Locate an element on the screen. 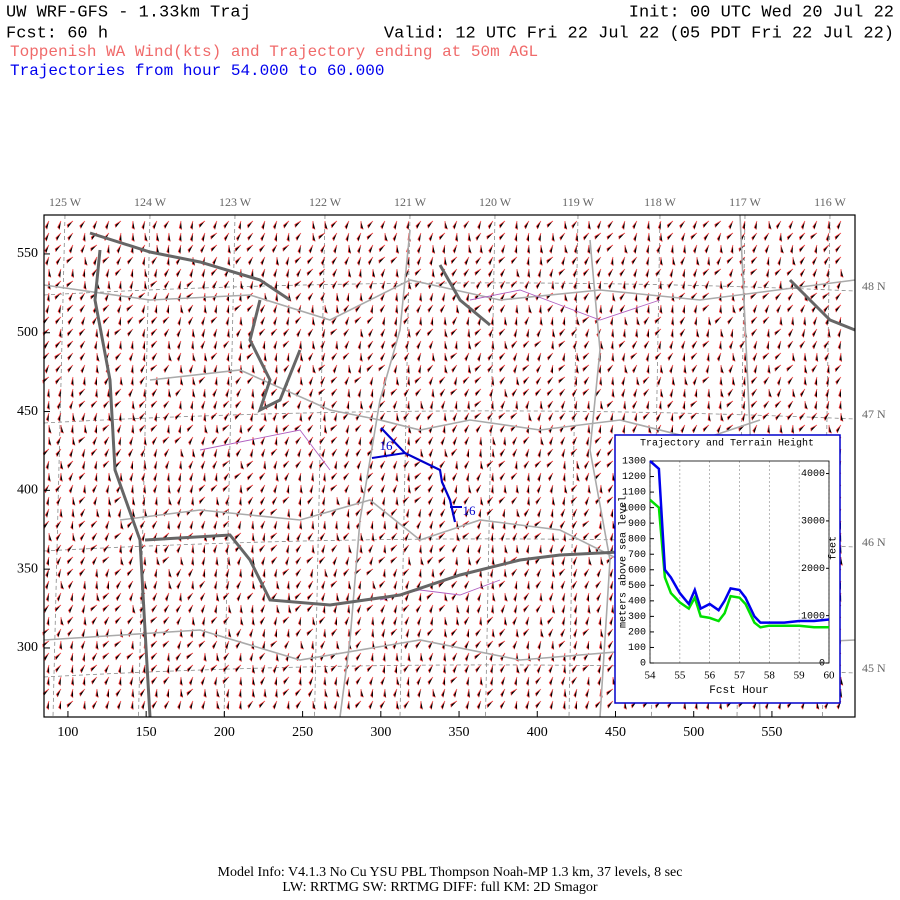 The height and width of the screenshot is (900, 900). y-tick-label: 300 is located at coordinates (27, 647).